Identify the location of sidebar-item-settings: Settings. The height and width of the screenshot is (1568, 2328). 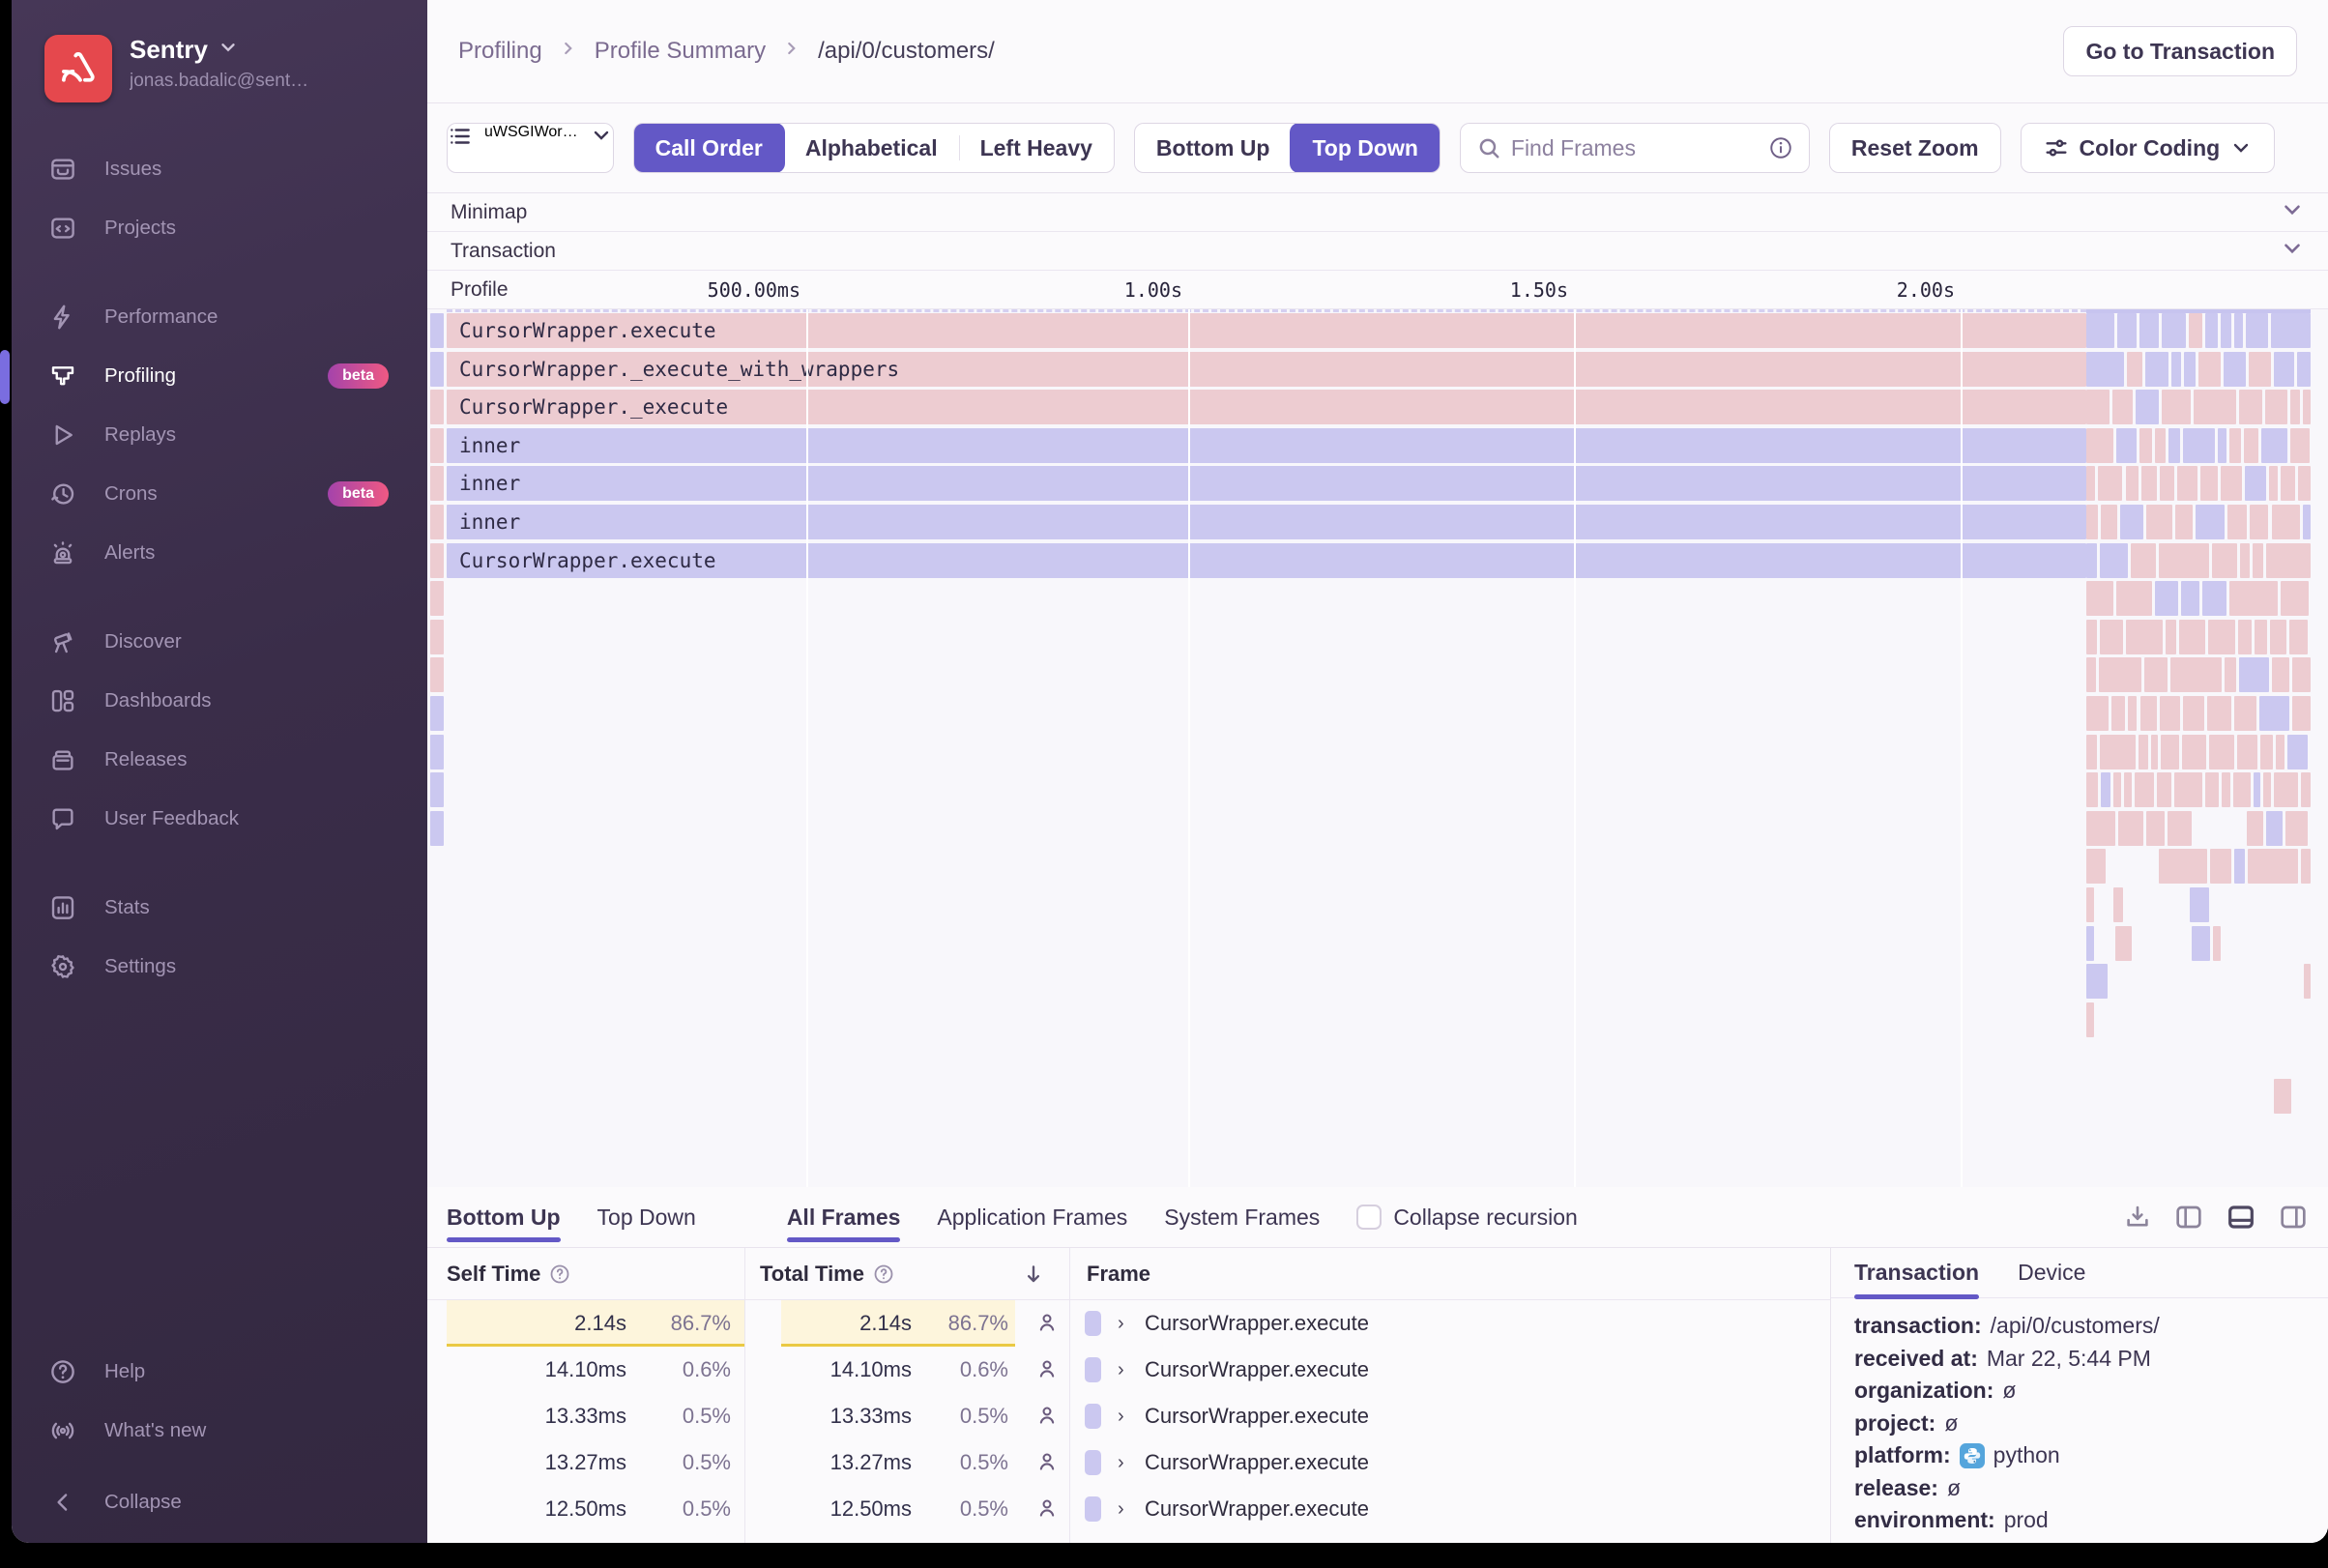
(220, 966).